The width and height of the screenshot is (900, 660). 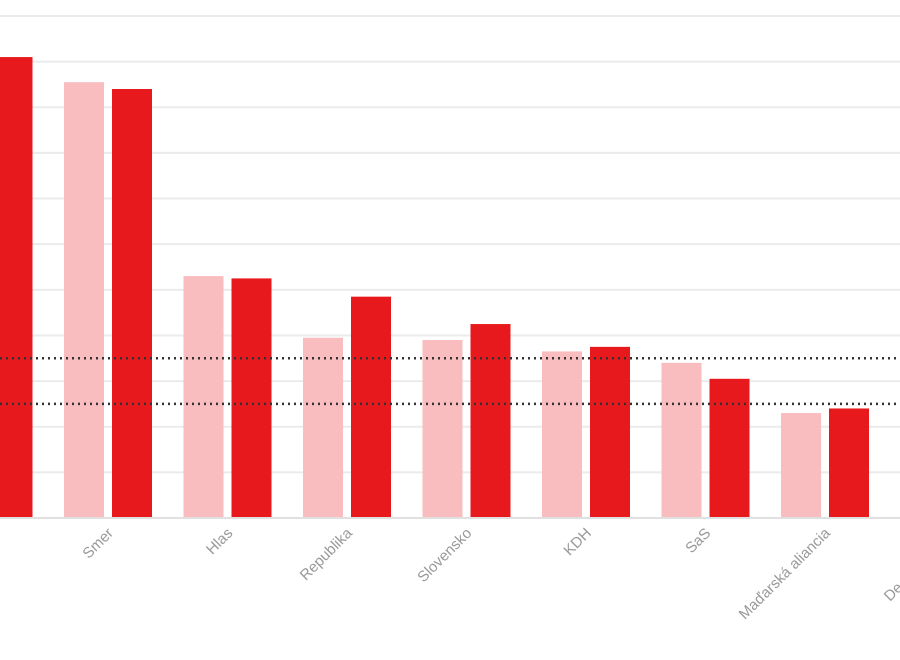 I want to click on x-tick-label: SaS, so click(x=698, y=541).